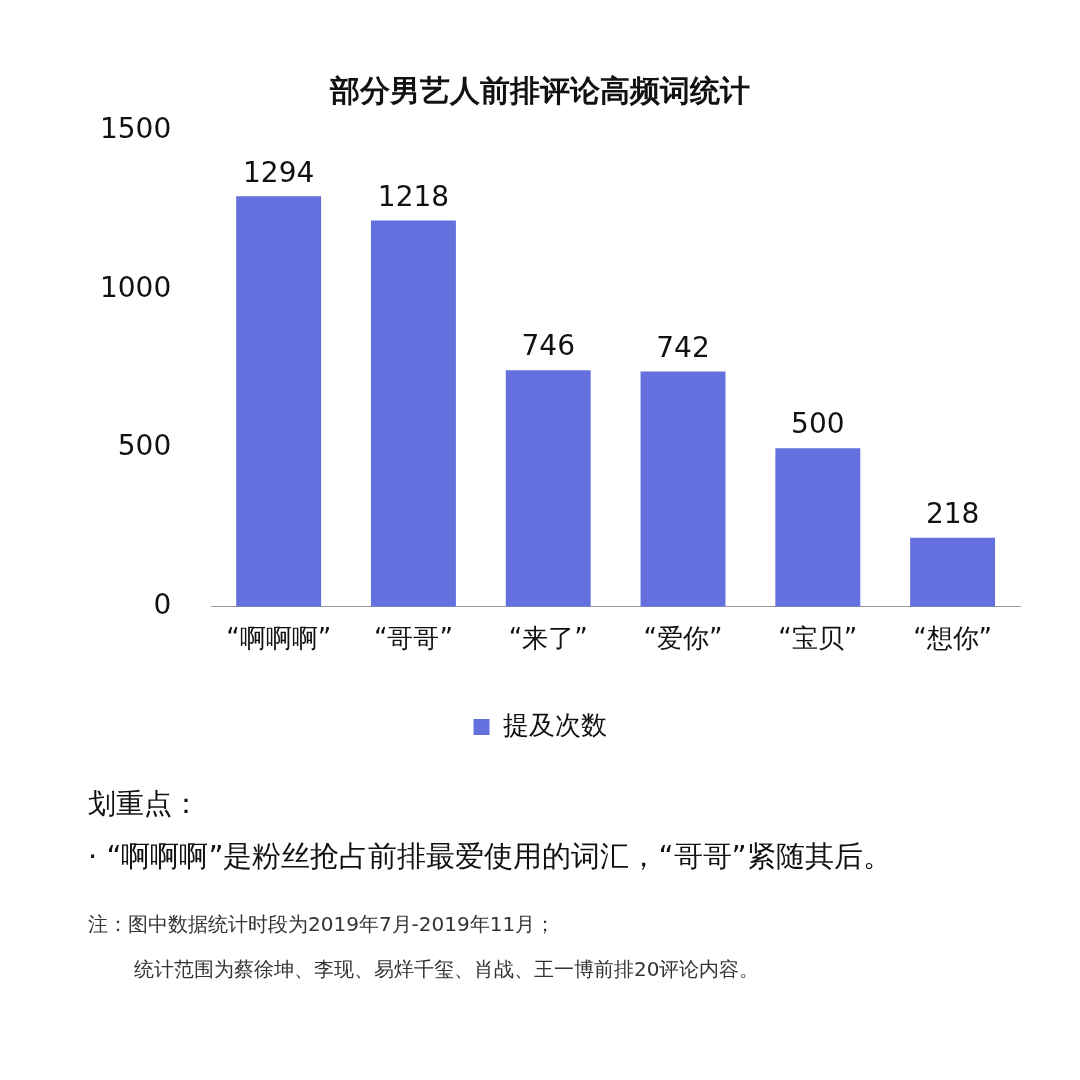 Image resolution: width=1080 pixels, height=1080 pixels. Describe the element at coordinates (554, 724) in the screenshot. I see `legend-label: 提及次数` at that location.